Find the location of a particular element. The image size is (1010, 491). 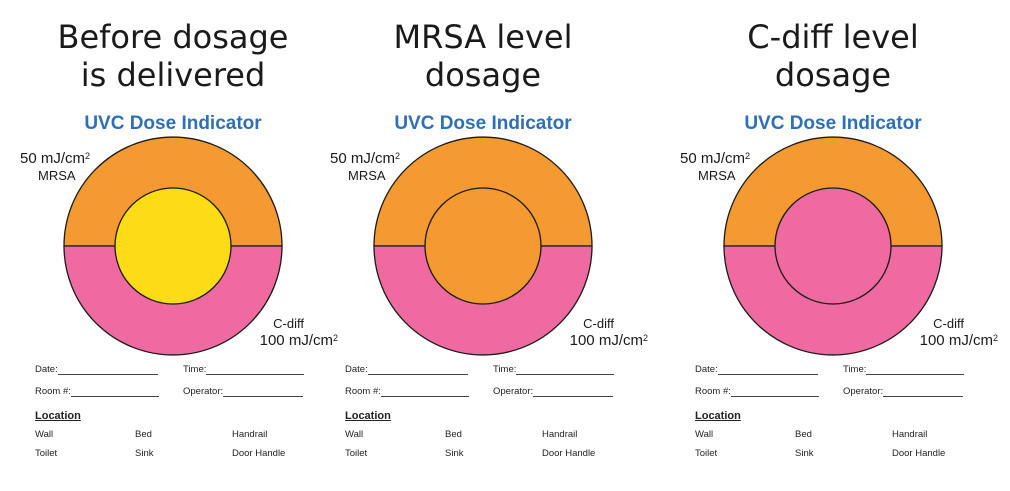

heading-line: Before dosage is located at coordinates (173, 37).